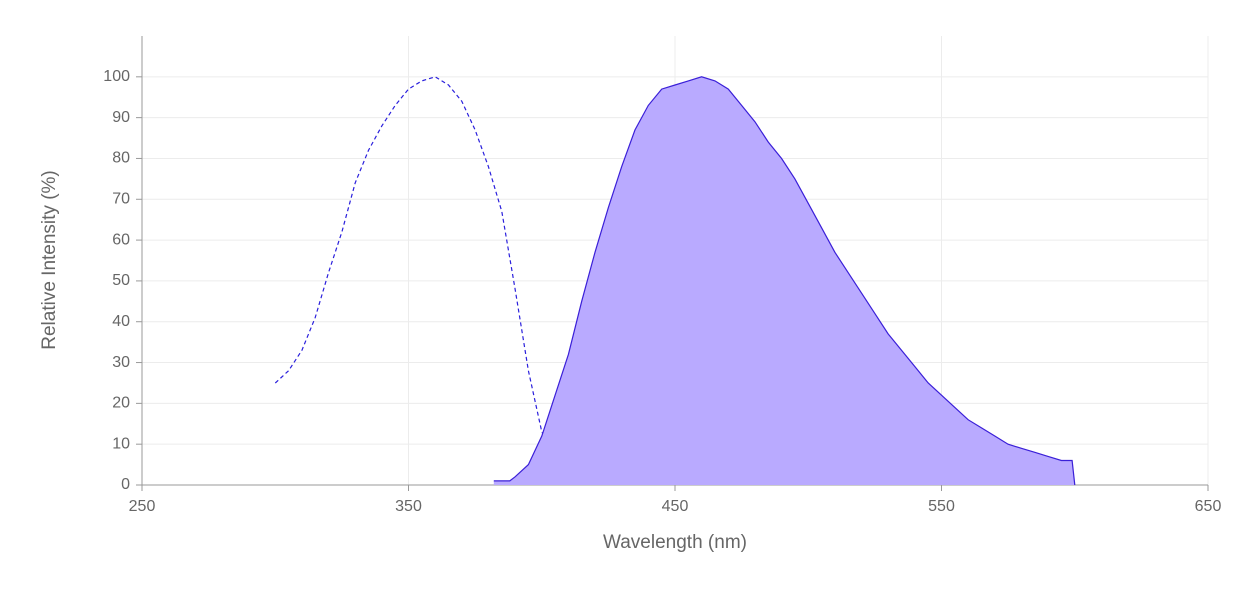 The height and width of the screenshot is (589, 1256). I want to click on x-tick-label: 250, so click(142, 506).